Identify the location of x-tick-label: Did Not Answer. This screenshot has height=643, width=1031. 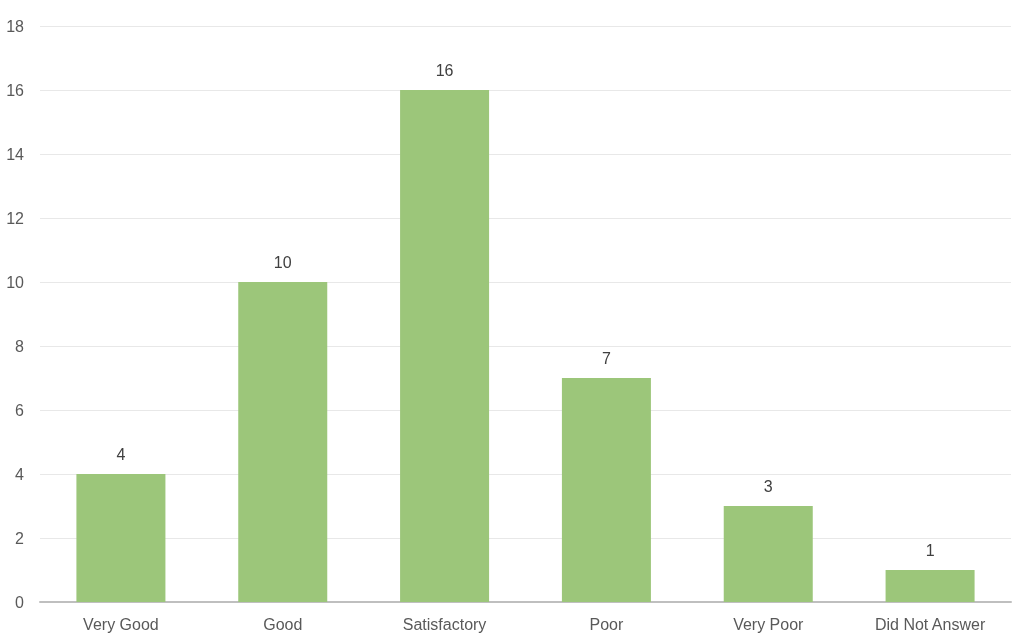
(930, 624).